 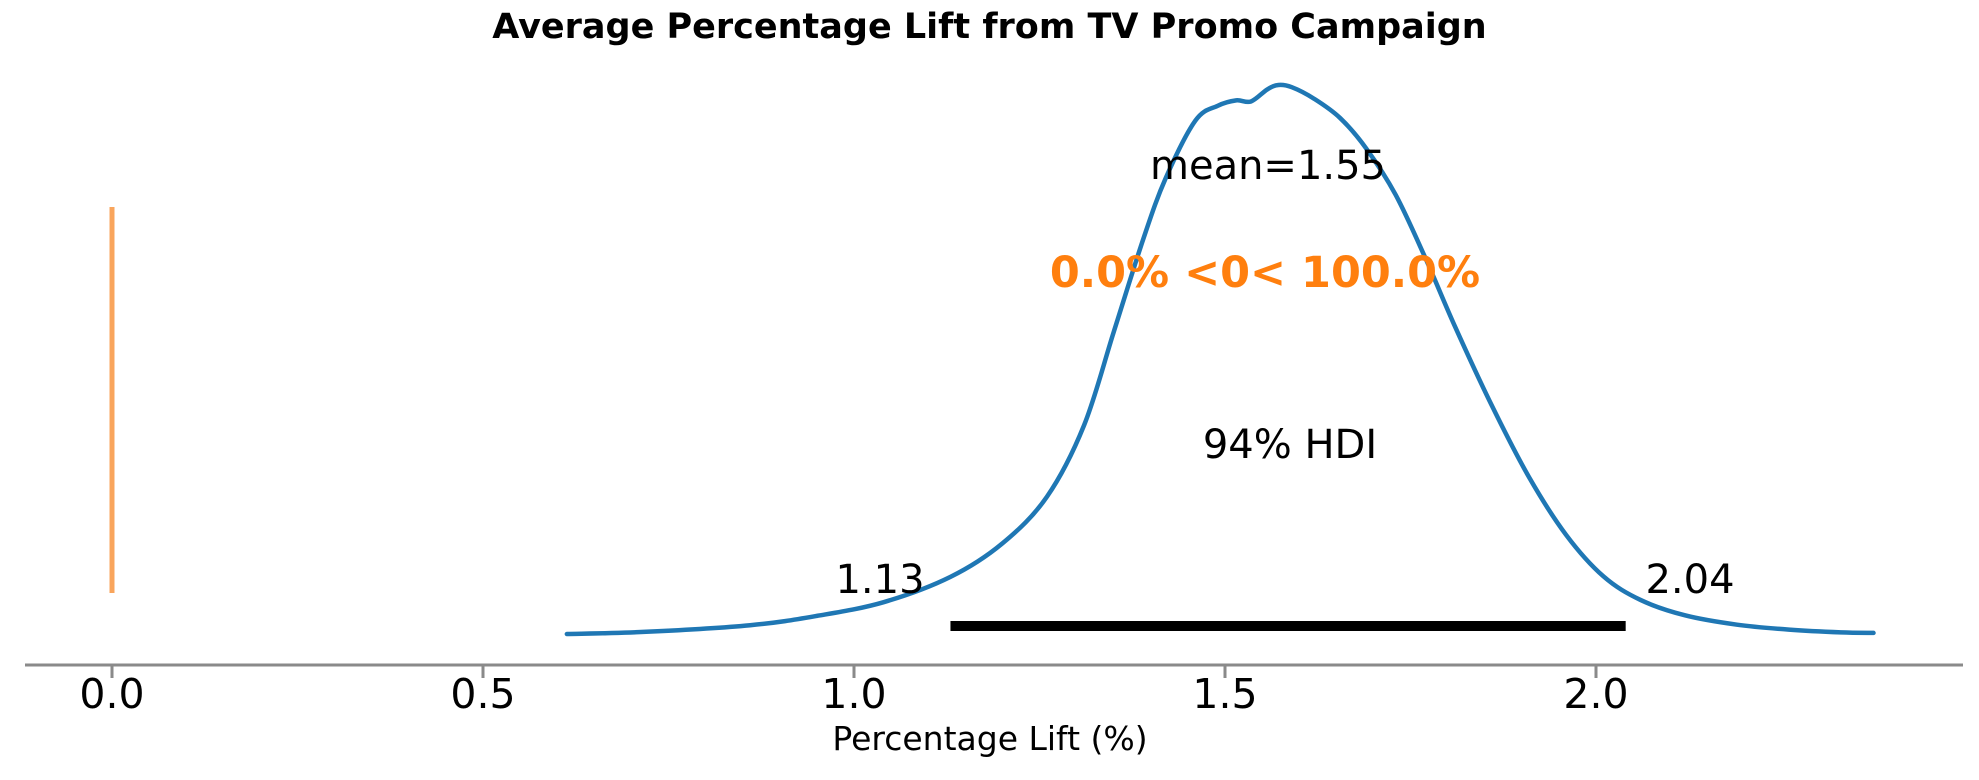 I want to click on hdi-lower-label: 1.13, so click(x=880, y=580).